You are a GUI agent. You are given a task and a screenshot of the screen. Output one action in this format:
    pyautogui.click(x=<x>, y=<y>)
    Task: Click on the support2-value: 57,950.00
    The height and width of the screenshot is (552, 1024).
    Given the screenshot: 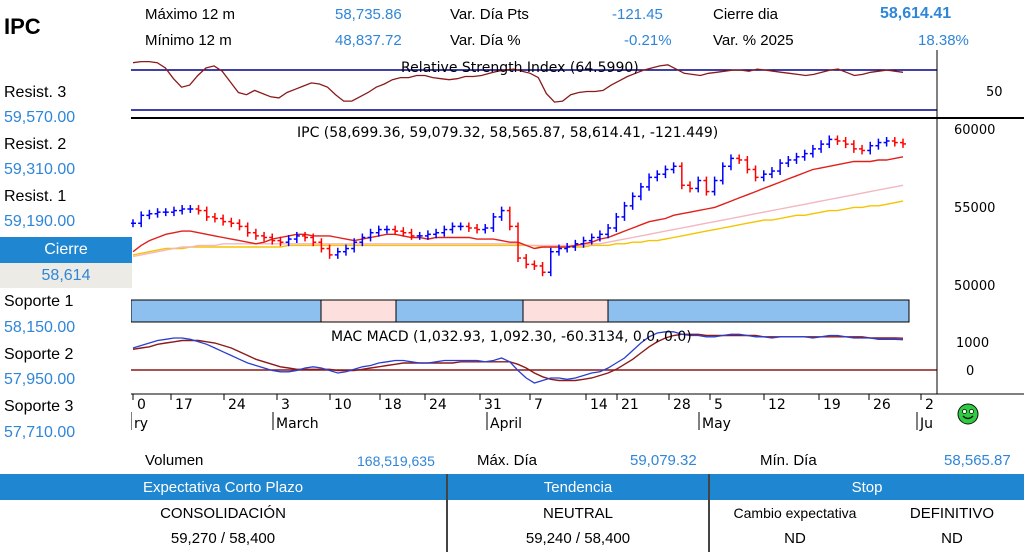 What is the action you would take?
    pyautogui.click(x=40, y=379)
    